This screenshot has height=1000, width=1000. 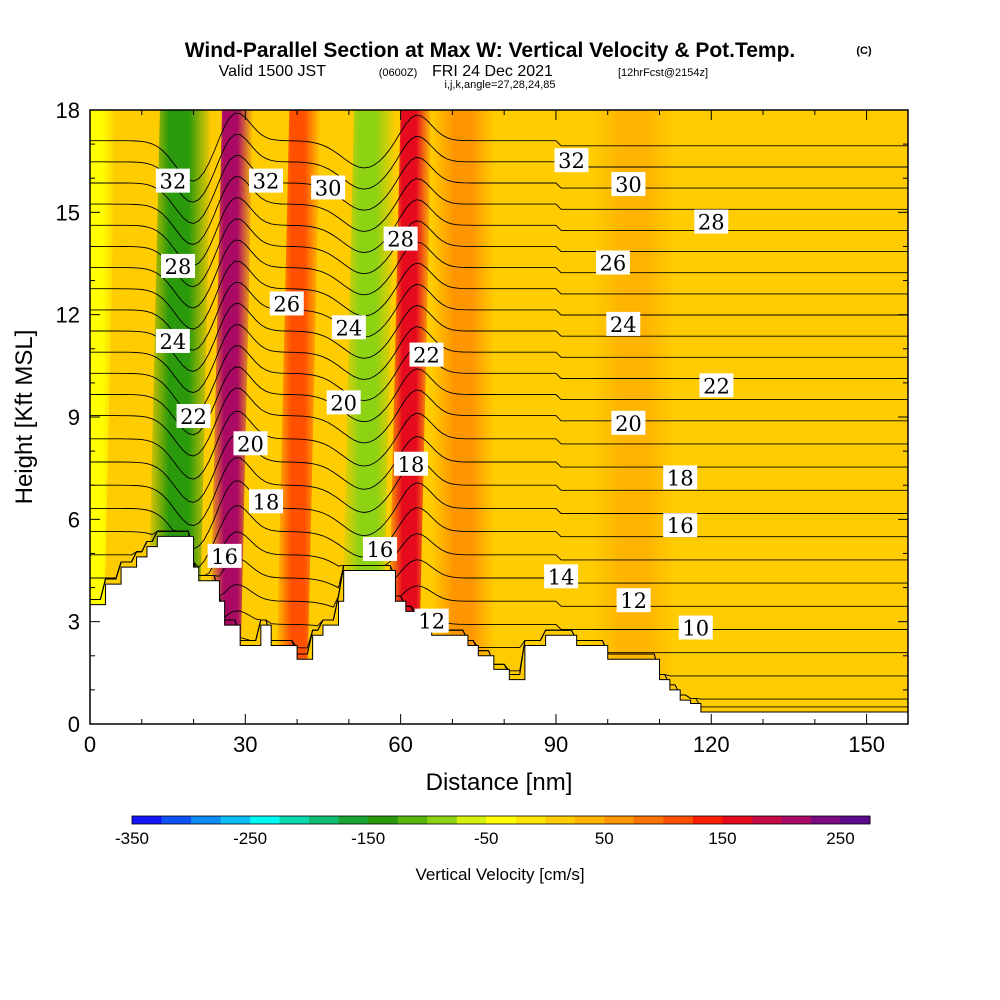 I want to click on x-tick-label: 150, so click(x=866, y=744).